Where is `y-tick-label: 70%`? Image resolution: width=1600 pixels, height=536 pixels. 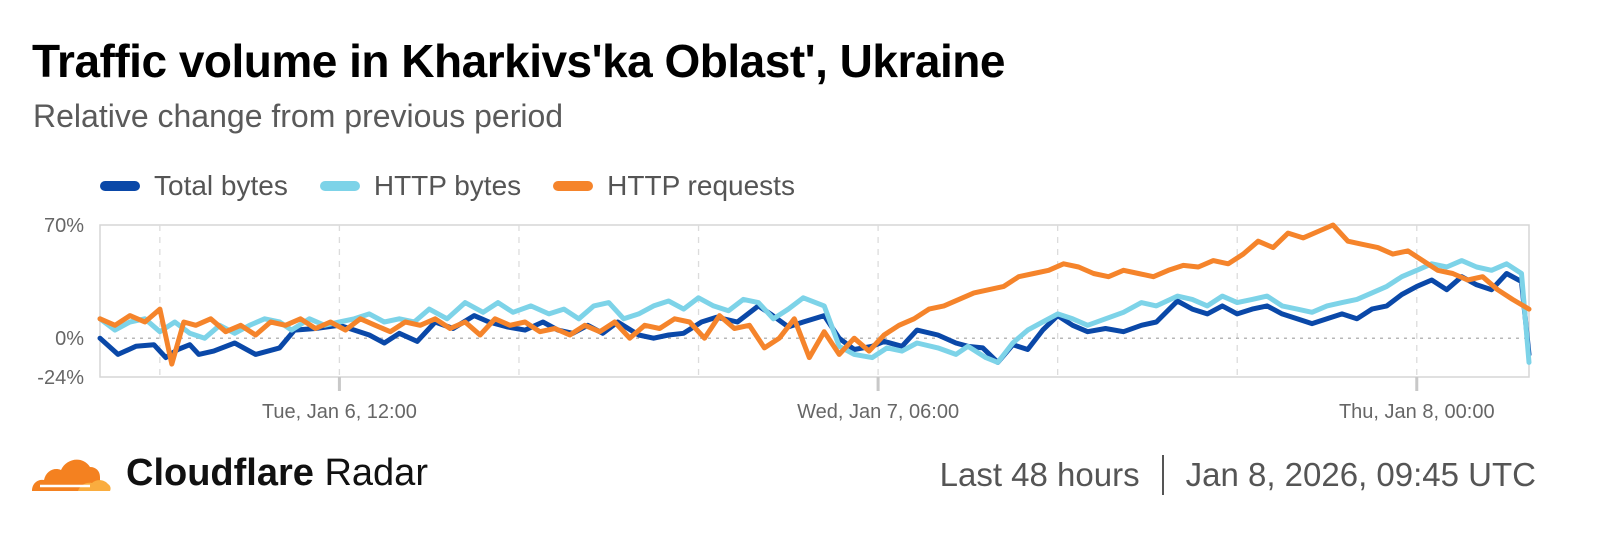
y-tick-label: 70% is located at coordinates (64, 226).